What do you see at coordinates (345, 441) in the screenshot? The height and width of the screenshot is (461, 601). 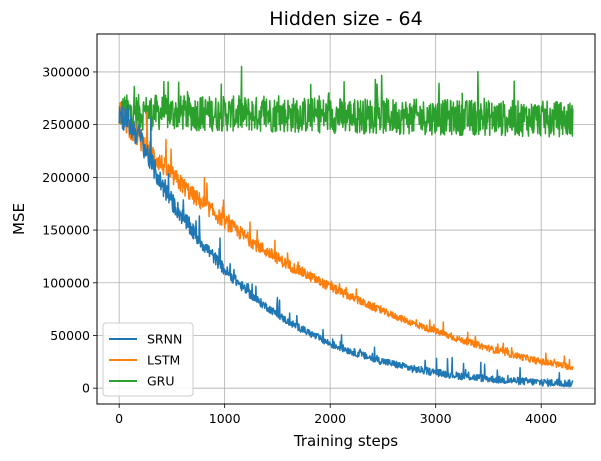 I see `x-axis-label: Training steps` at bounding box center [345, 441].